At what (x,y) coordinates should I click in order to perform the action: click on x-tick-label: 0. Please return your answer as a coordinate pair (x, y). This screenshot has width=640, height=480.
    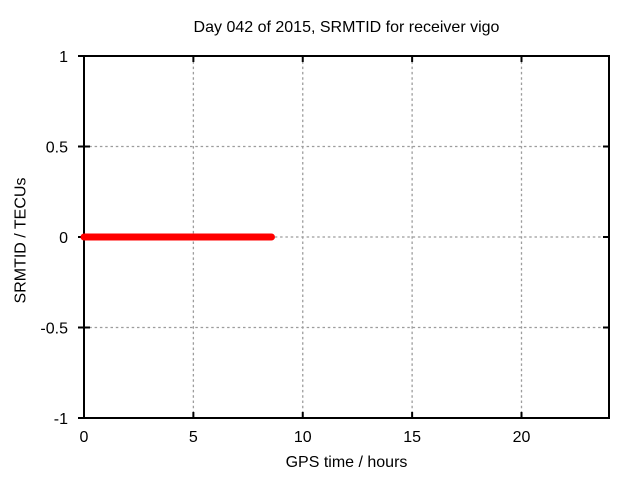
    Looking at the image, I should click on (84, 437).